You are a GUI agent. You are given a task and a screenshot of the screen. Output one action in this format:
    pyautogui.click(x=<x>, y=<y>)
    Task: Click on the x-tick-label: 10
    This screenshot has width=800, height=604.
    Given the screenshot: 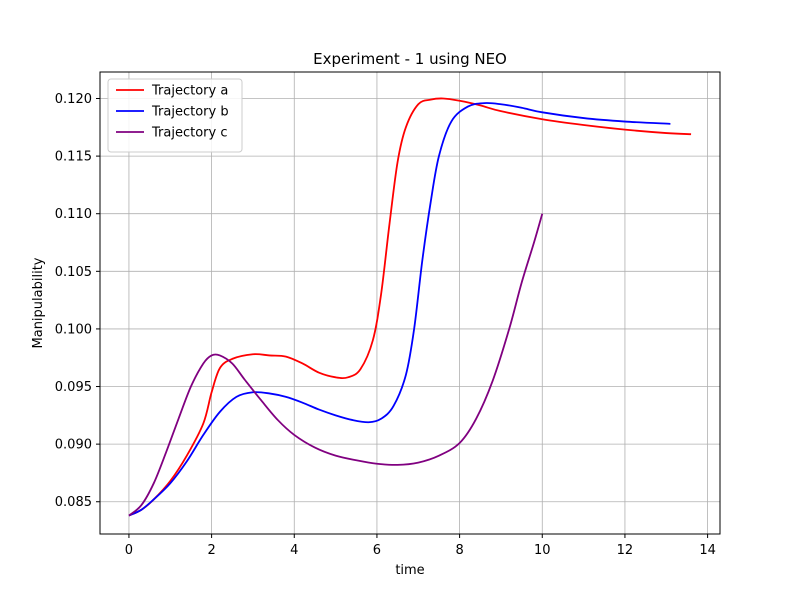 What is the action you would take?
    pyautogui.click(x=542, y=550)
    